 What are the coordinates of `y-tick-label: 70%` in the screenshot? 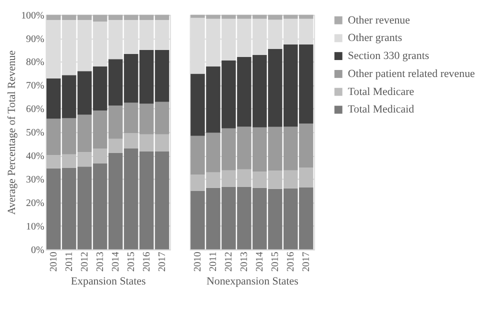 It's located at (35, 86).